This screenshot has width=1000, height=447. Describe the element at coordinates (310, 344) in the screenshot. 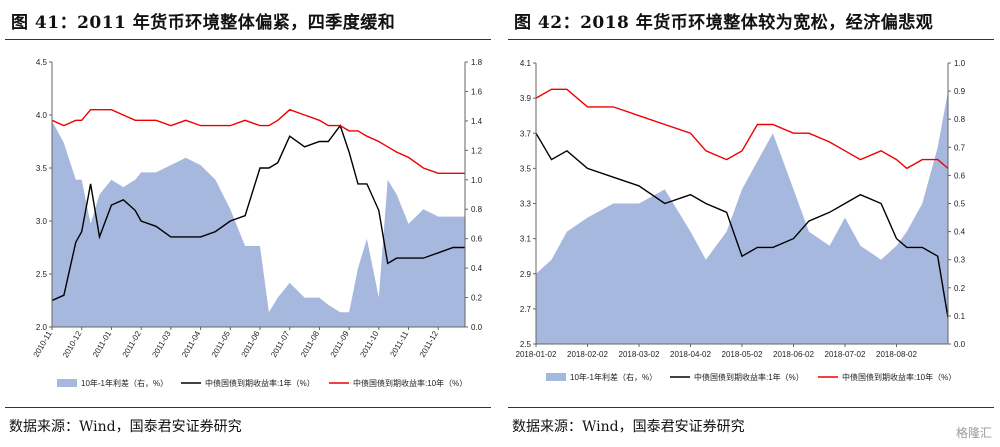

I see `x-tick-label: 2011-08` at that location.